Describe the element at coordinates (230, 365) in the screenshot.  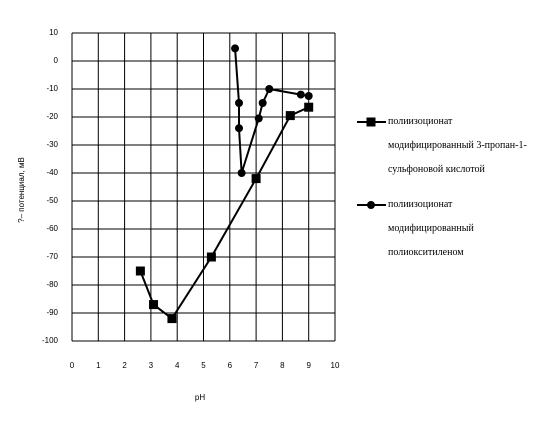
I see `x-tick-label: 6` at that location.